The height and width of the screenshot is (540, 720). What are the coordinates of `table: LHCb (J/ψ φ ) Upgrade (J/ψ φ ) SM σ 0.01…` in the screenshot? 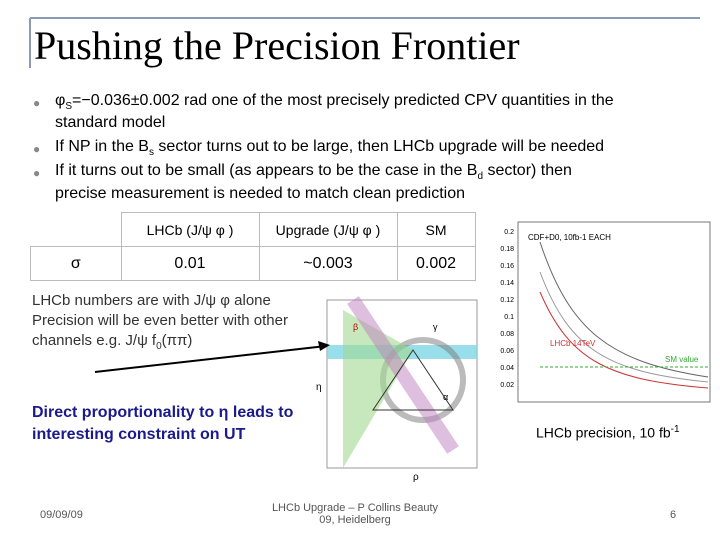 It's located at (253, 246).